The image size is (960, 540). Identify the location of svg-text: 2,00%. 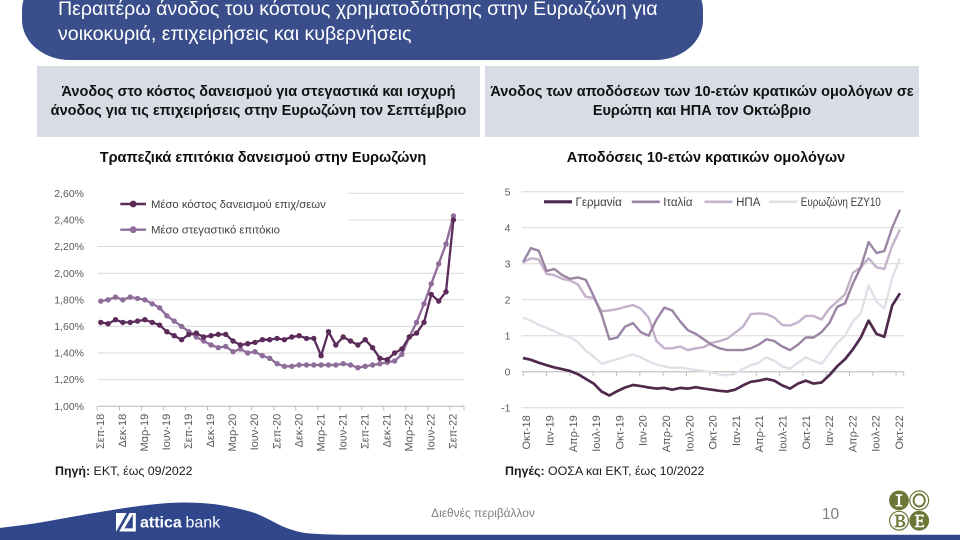
(69, 274).